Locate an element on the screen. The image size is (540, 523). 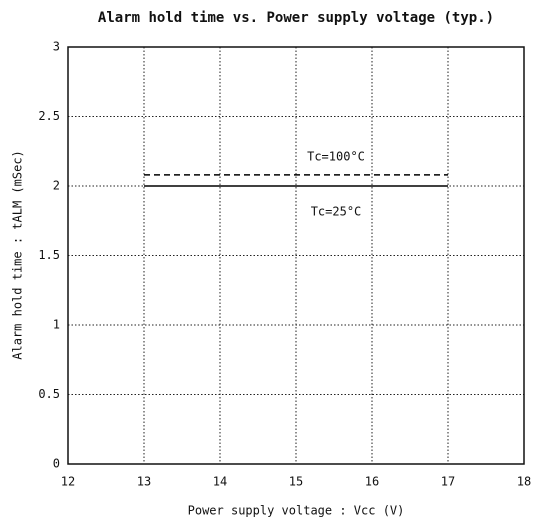
x-tick-label: 16 is located at coordinates (372, 482).